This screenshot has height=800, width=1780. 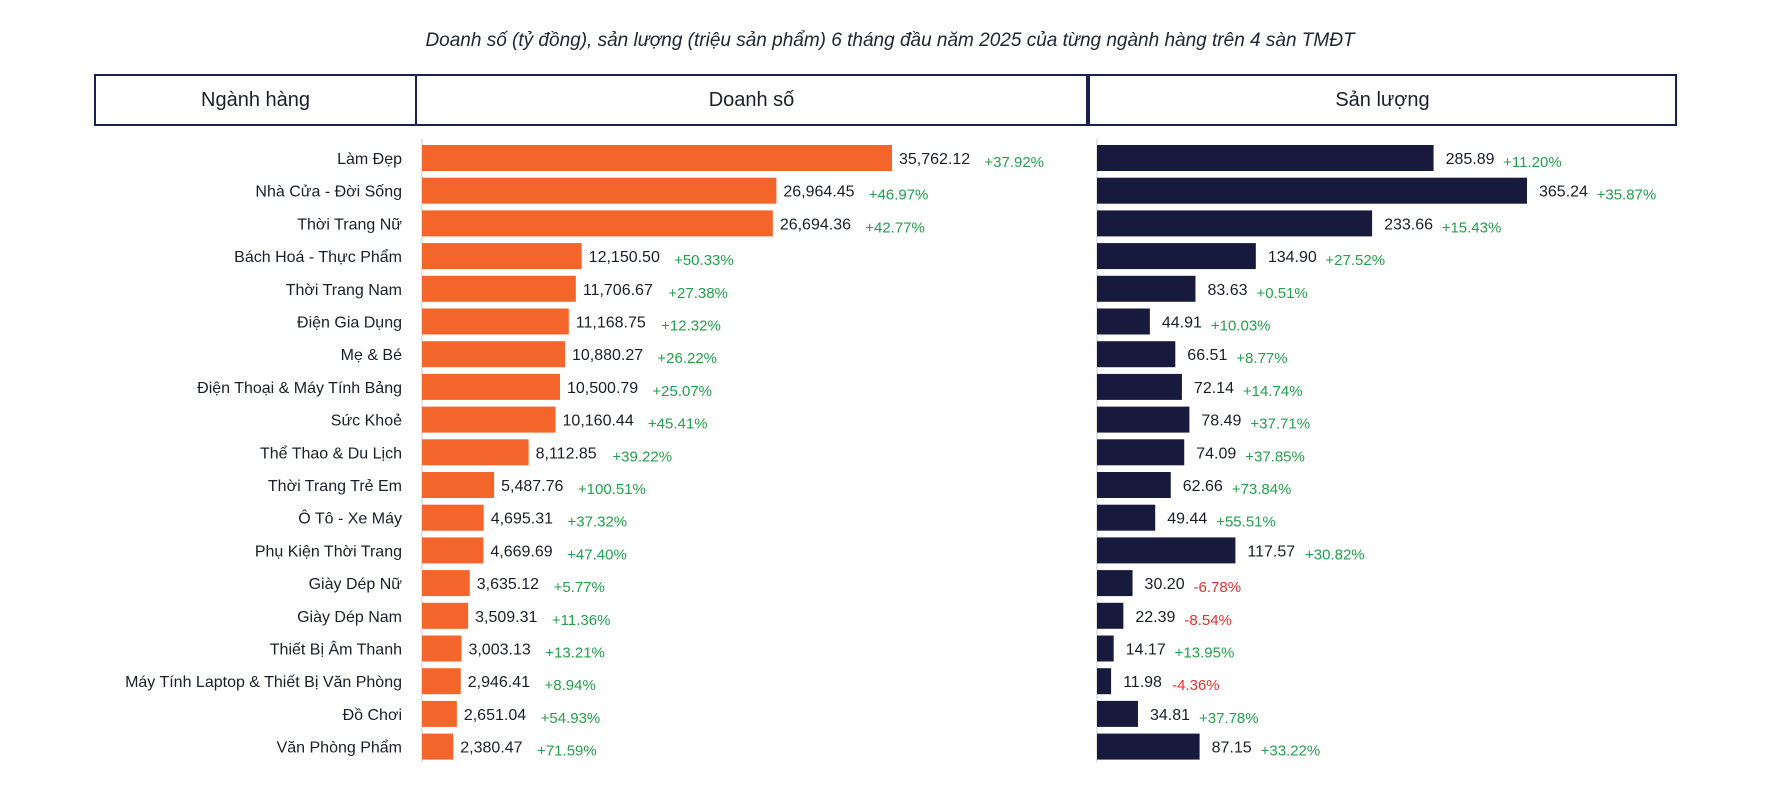 I want to click on volume-value-label: 34.81, so click(x=1170, y=715).